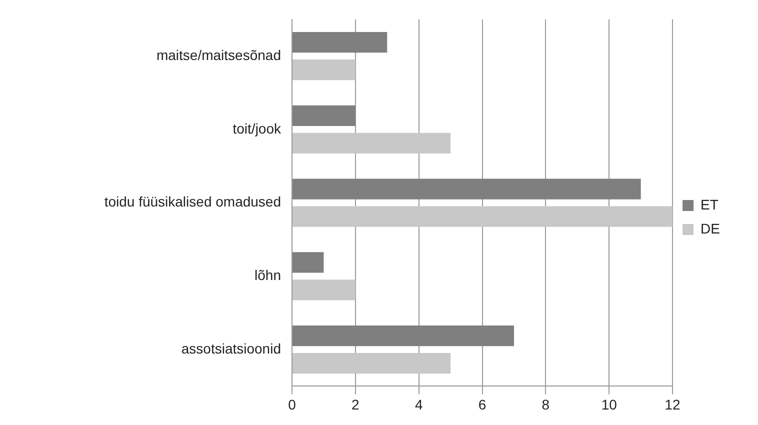 This screenshot has height=425, width=758. I want to click on x-tick-label: 2, so click(356, 404).